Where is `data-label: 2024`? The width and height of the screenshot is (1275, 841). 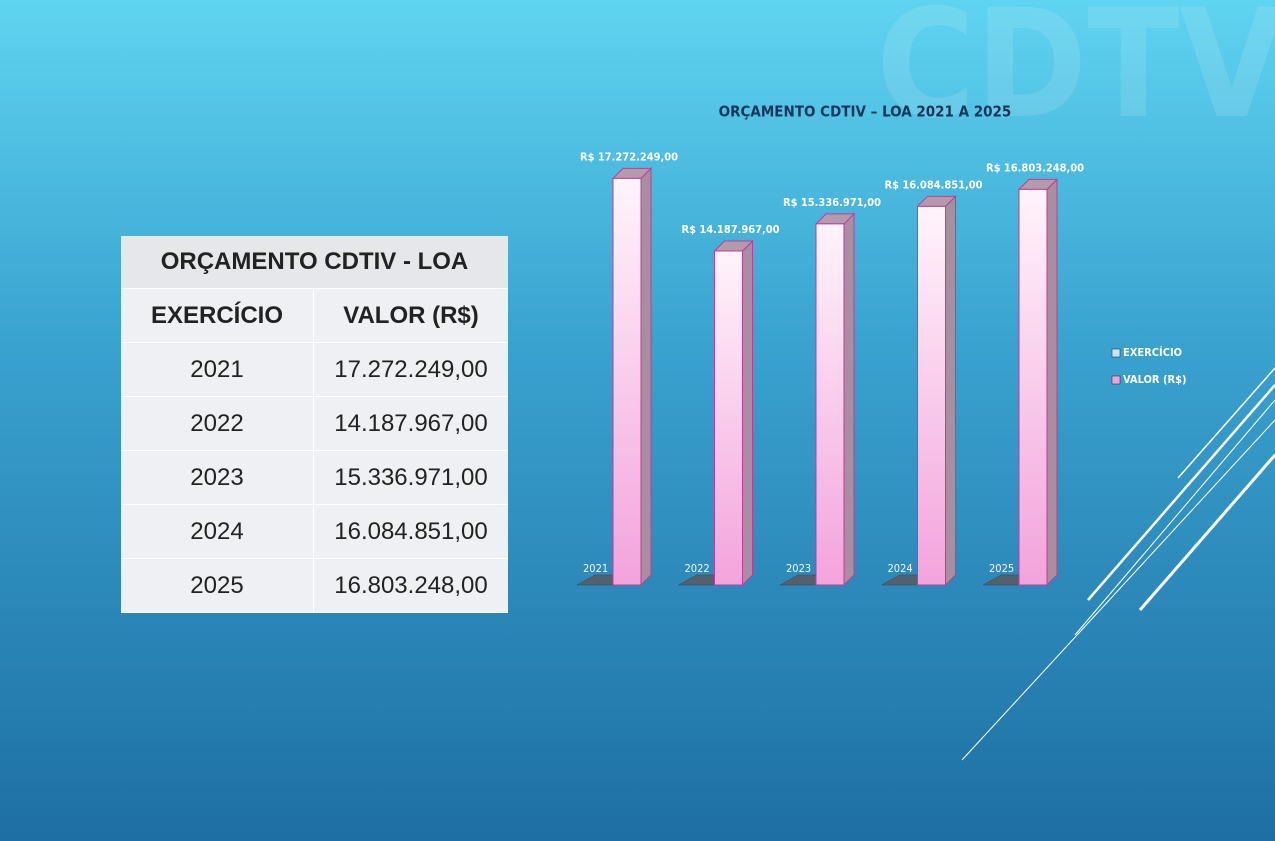
data-label: 2024 is located at coordinates (900, 568).